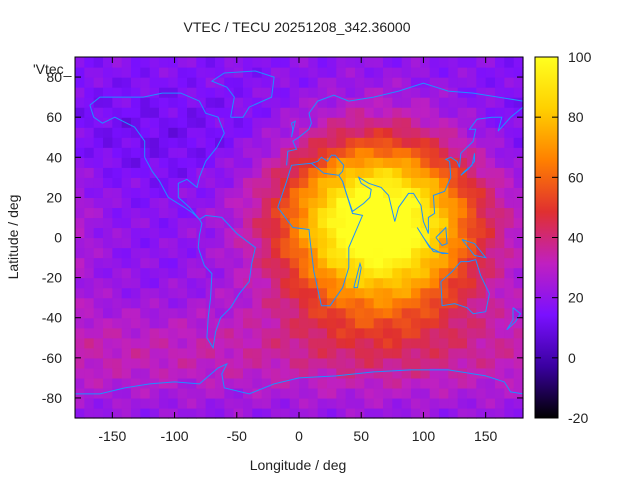 This screenshot has width=640, height=480. What do you see at coordinates (112, 436) in the screenshot?
I see `x-tick-label: -150` at bounding box center [112, 436].